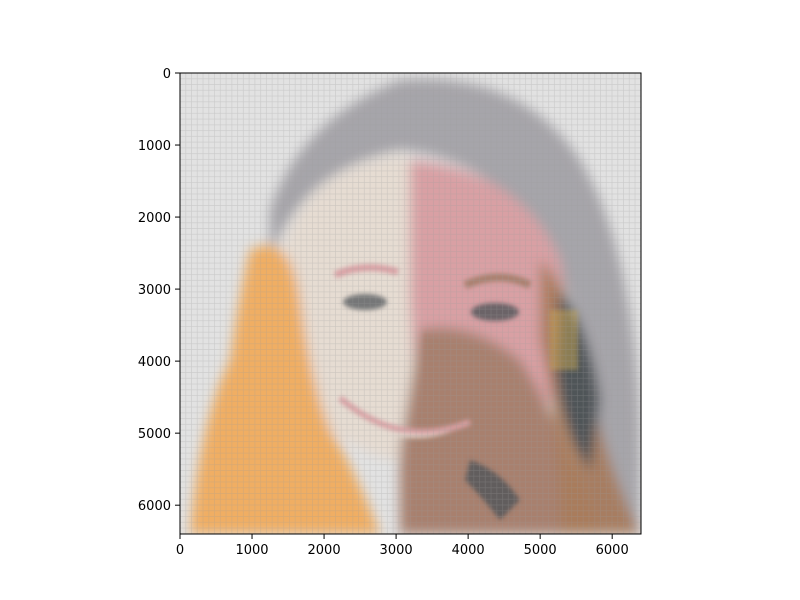 This screenshot has width=800, height=600. I want to click on x-tick-label: 0, so click(180, 550).